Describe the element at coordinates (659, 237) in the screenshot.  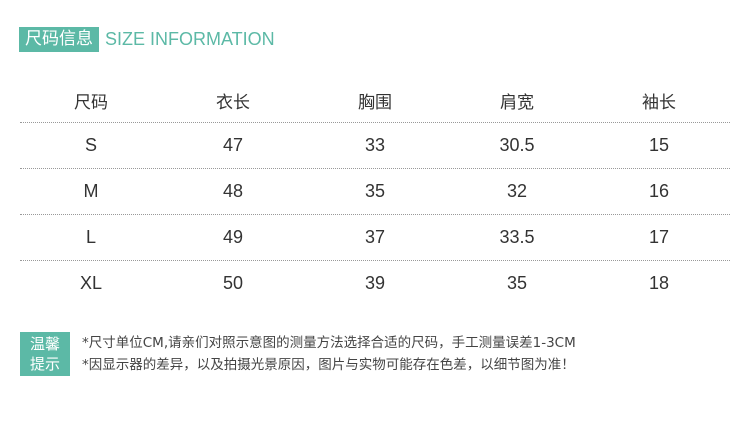
I see `table-cell: 17` at that location.